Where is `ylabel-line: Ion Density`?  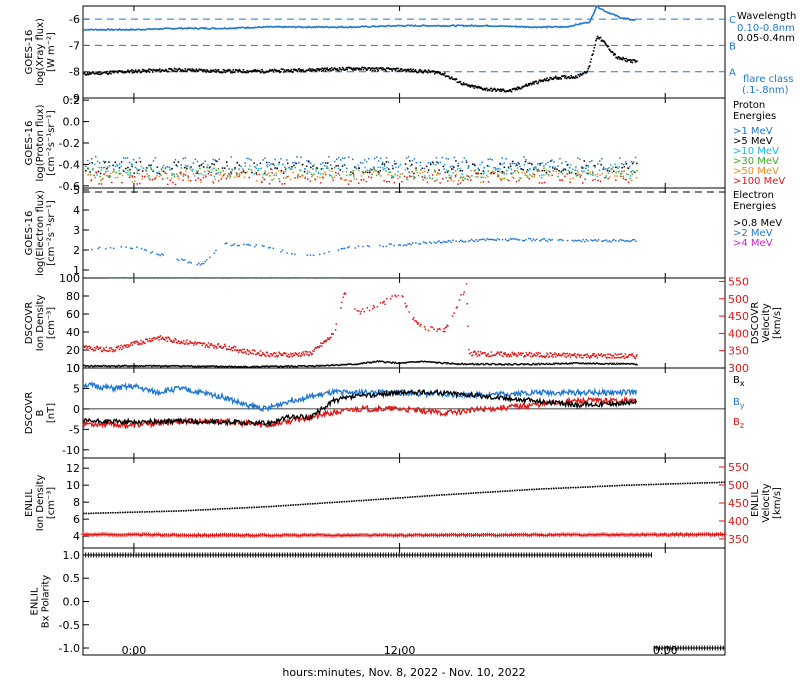
ylabel-line: Ion Density is located at coordinates (40, 323).